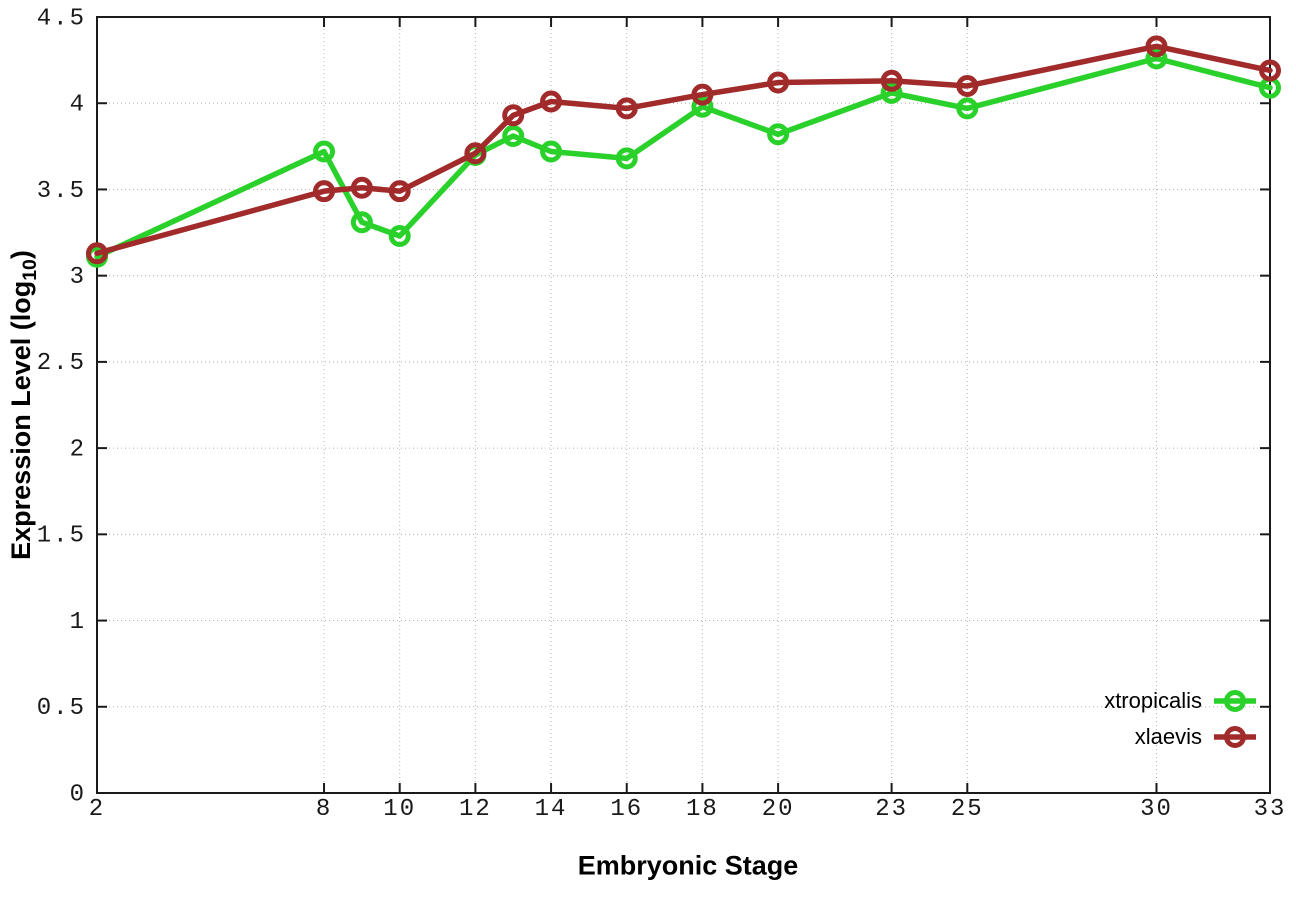 This screenshot has height=907, width=1296. What do you see at coordinates (1270, 809) in the screenshot?
I see `svg-text: 33` at bounding box center [1270, 809].